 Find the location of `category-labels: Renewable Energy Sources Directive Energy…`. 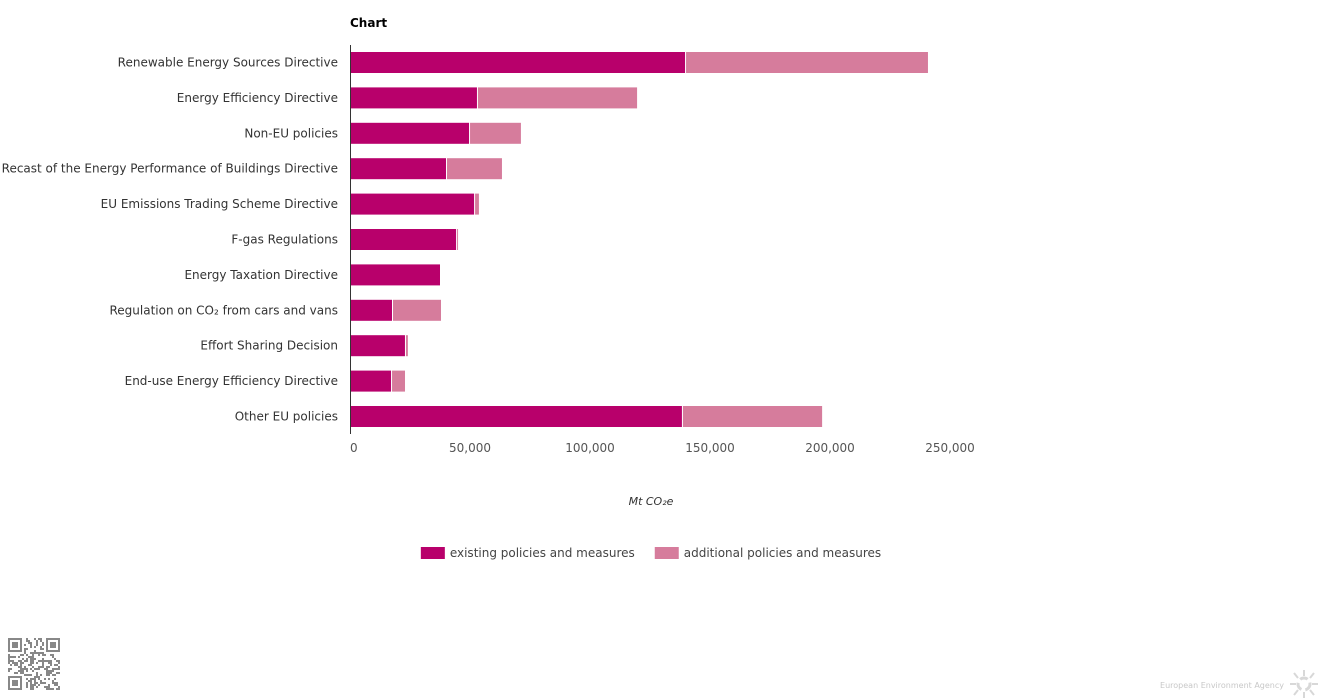

category-labels: Renewable Energy Sources Directive Energy… is located at coordinates (170, 240).